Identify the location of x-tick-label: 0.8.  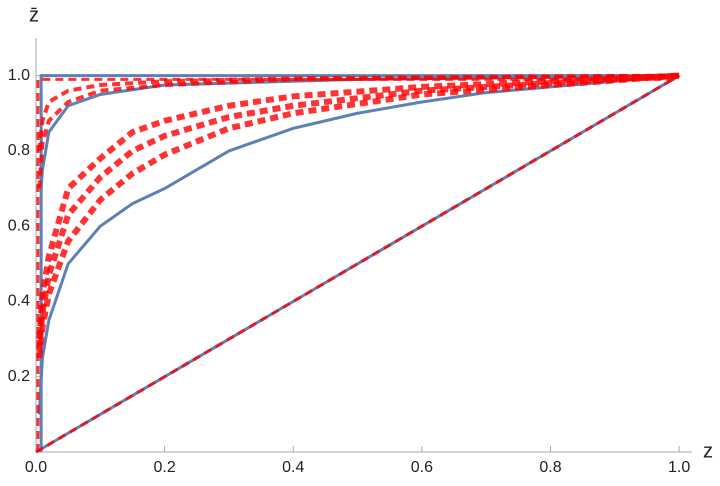
(550, 467).